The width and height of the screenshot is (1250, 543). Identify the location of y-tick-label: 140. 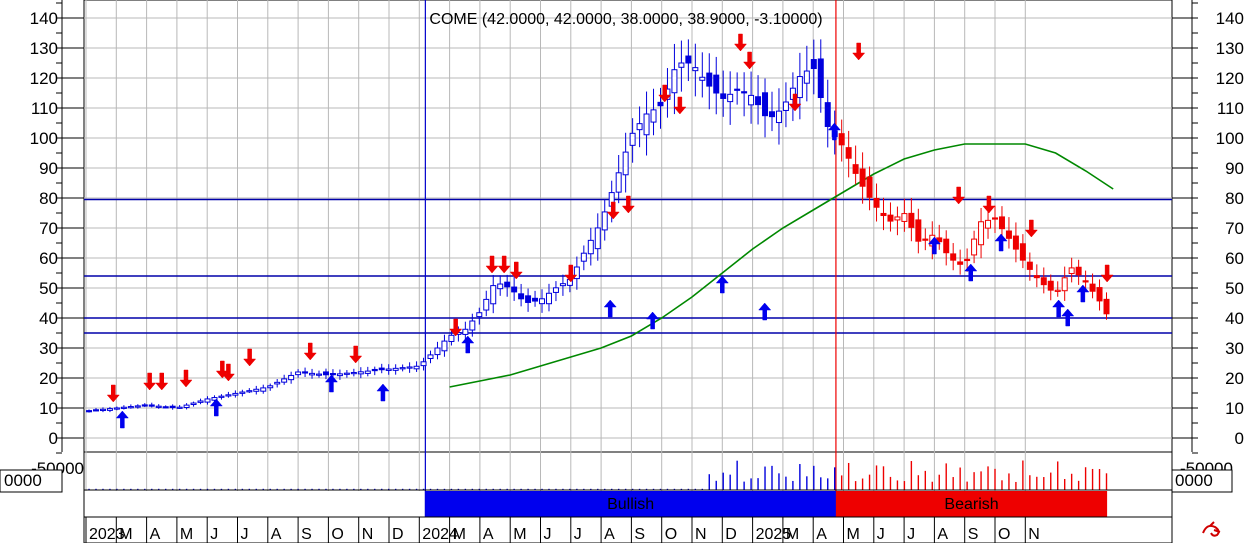
(44, 18).